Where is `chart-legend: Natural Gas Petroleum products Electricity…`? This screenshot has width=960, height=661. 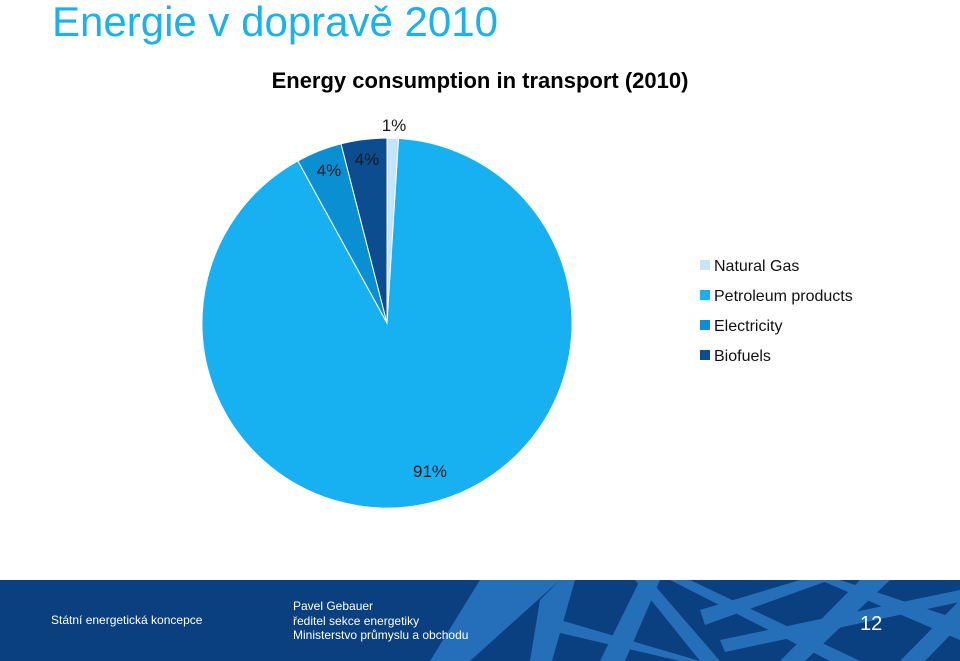
chart-legend: Natural Gas Petroleum products Electricity… is located at coordinates (776, 311).